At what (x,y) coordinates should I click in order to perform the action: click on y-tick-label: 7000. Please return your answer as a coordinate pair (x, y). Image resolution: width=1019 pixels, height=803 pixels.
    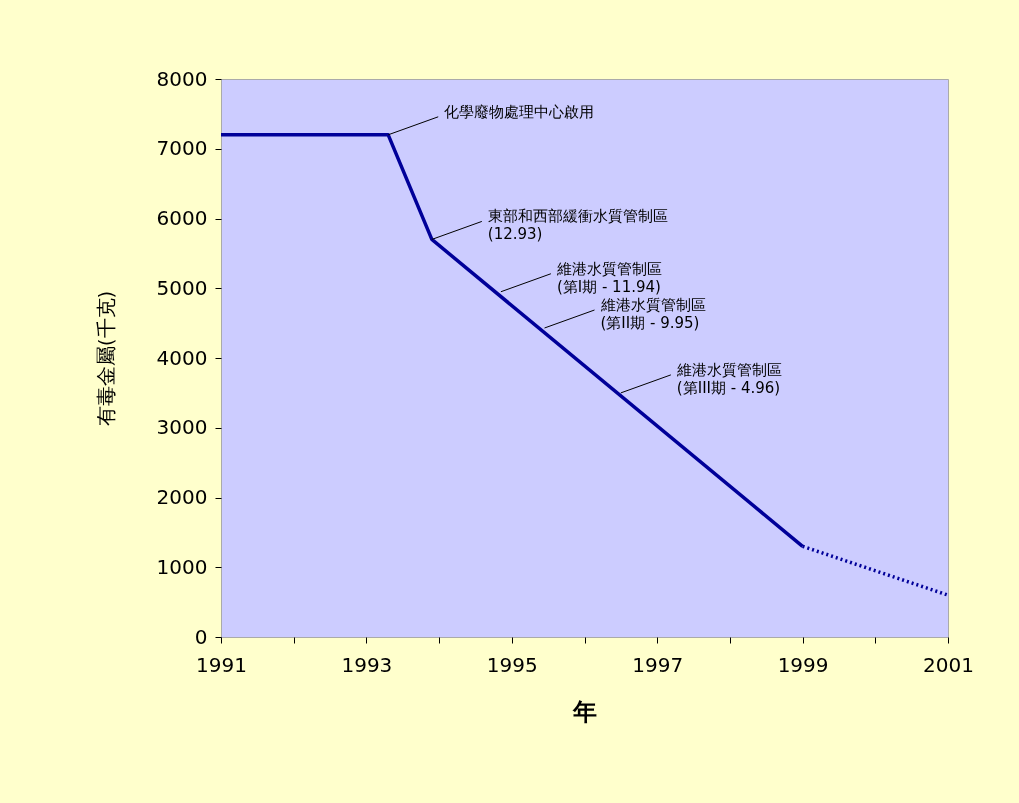
    Looking at the image, I should click on (182, 148).